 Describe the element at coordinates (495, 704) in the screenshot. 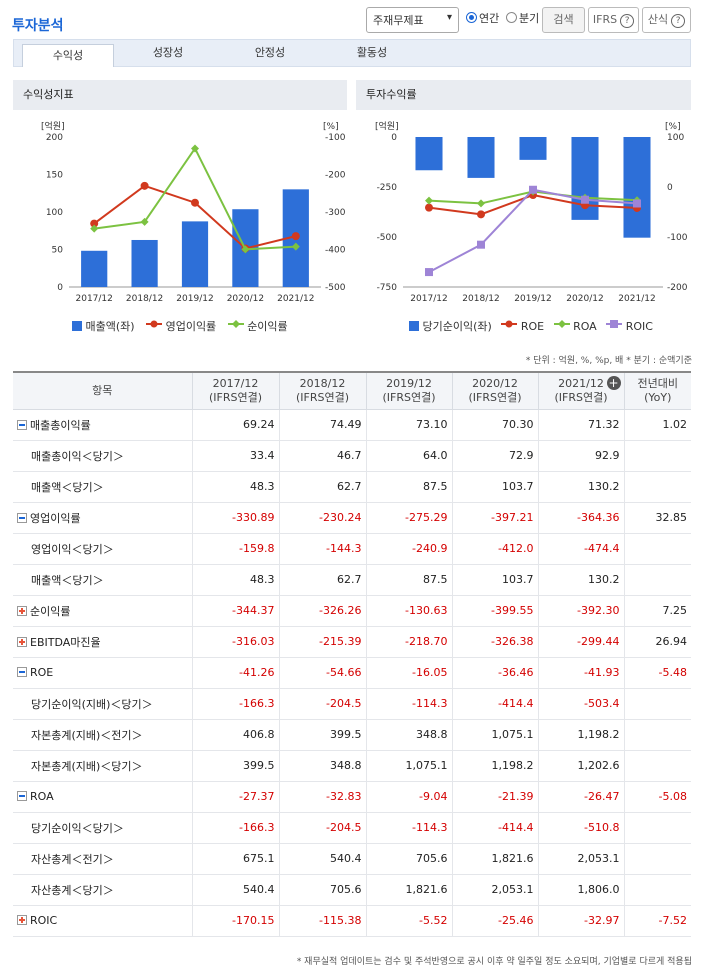

I see `table-cell: -414.4` at that location.